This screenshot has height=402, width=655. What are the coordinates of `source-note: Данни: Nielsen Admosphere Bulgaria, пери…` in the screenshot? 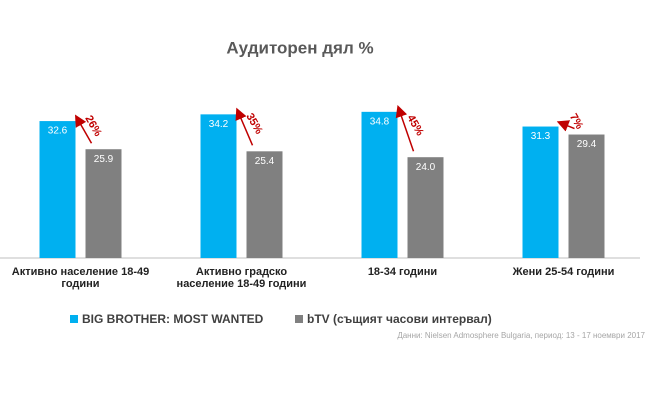 It's located at (521, 335).